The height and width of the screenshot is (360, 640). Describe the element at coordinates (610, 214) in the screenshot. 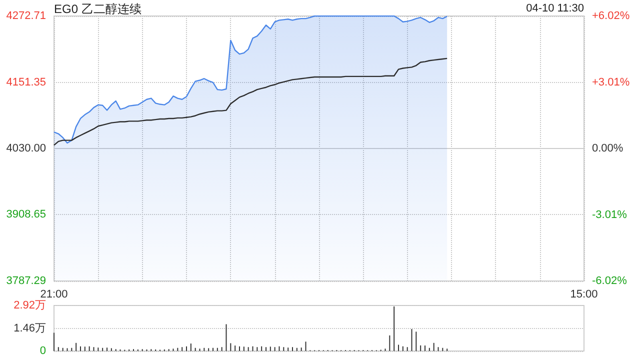

I see `y2-tick-label: -3.01%` at that location.